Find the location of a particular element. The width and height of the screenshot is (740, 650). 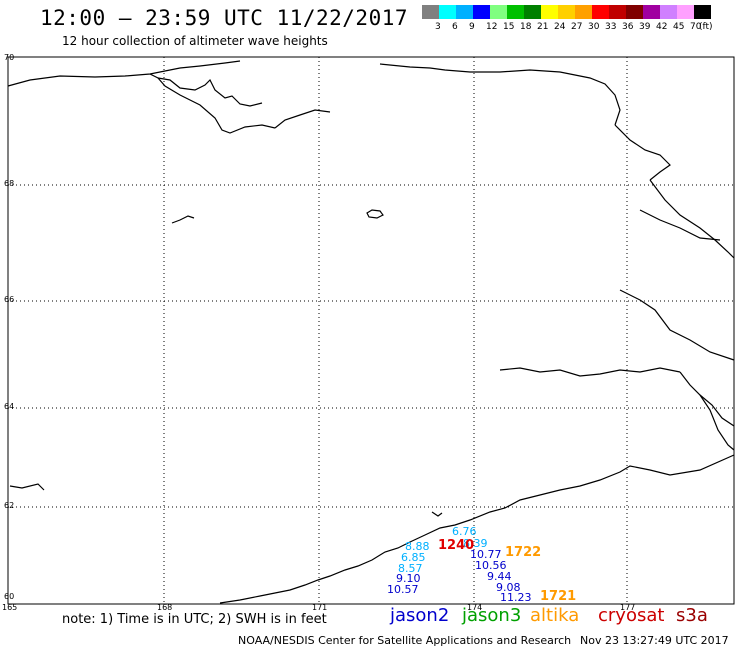

swh-observation: 10.56 is located at coordinates (491, 565).